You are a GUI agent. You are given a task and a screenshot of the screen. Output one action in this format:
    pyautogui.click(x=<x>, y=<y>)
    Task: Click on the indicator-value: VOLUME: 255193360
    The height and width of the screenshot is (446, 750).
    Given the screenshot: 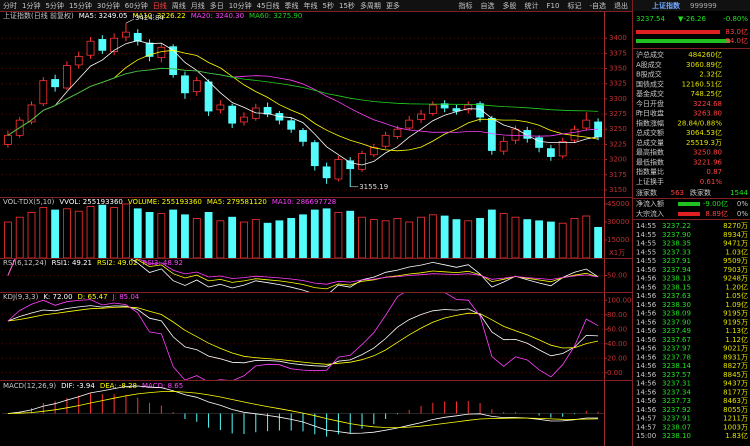 What is the action you would take?
    pyautogui.click(x=165, y=202)
    